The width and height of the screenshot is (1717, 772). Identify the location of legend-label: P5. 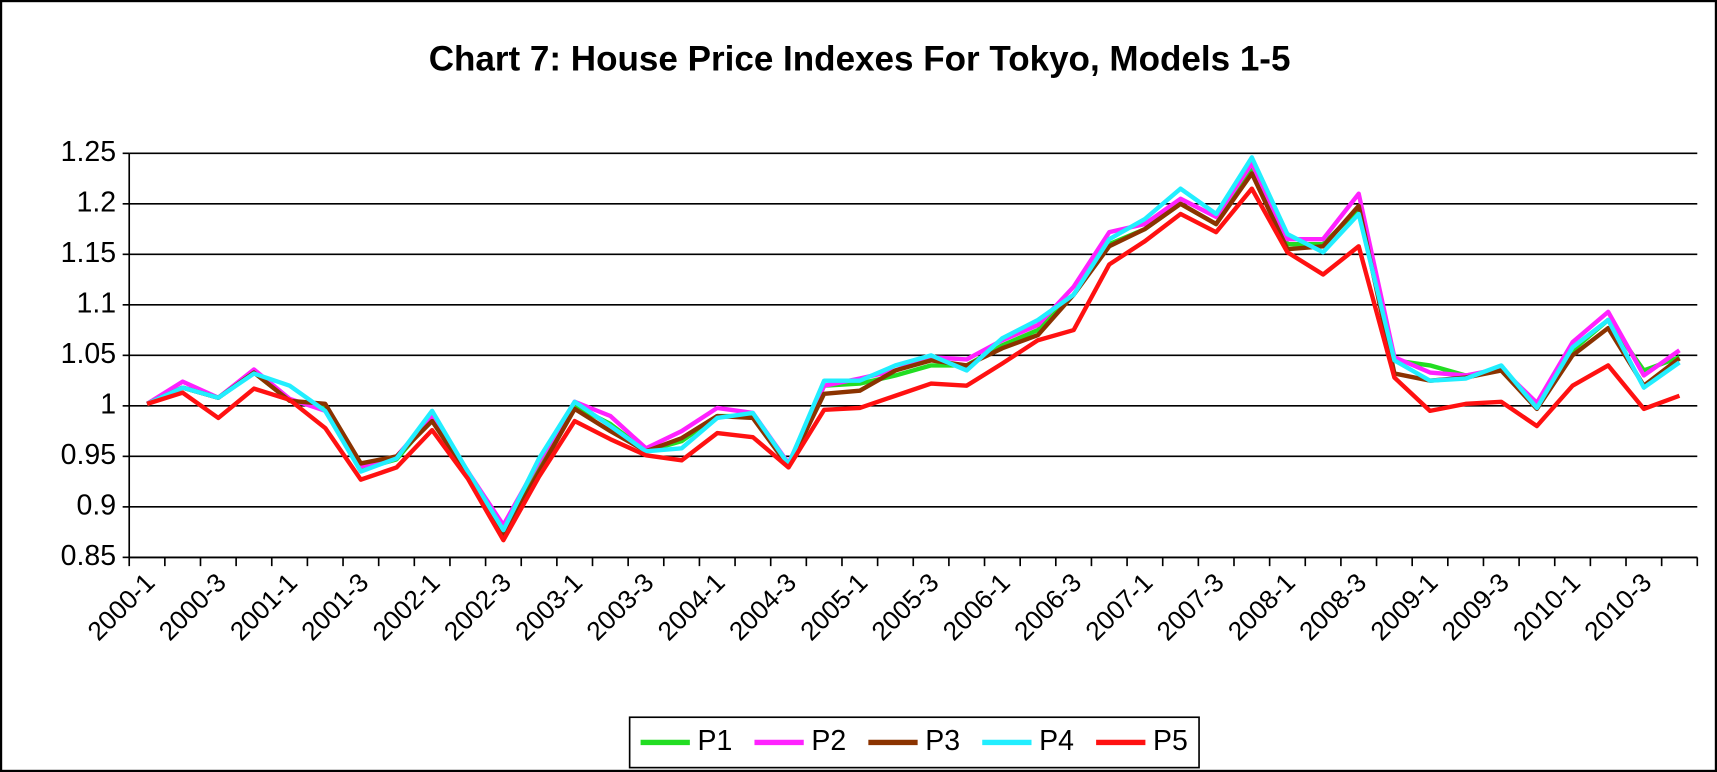
(1170, 741).